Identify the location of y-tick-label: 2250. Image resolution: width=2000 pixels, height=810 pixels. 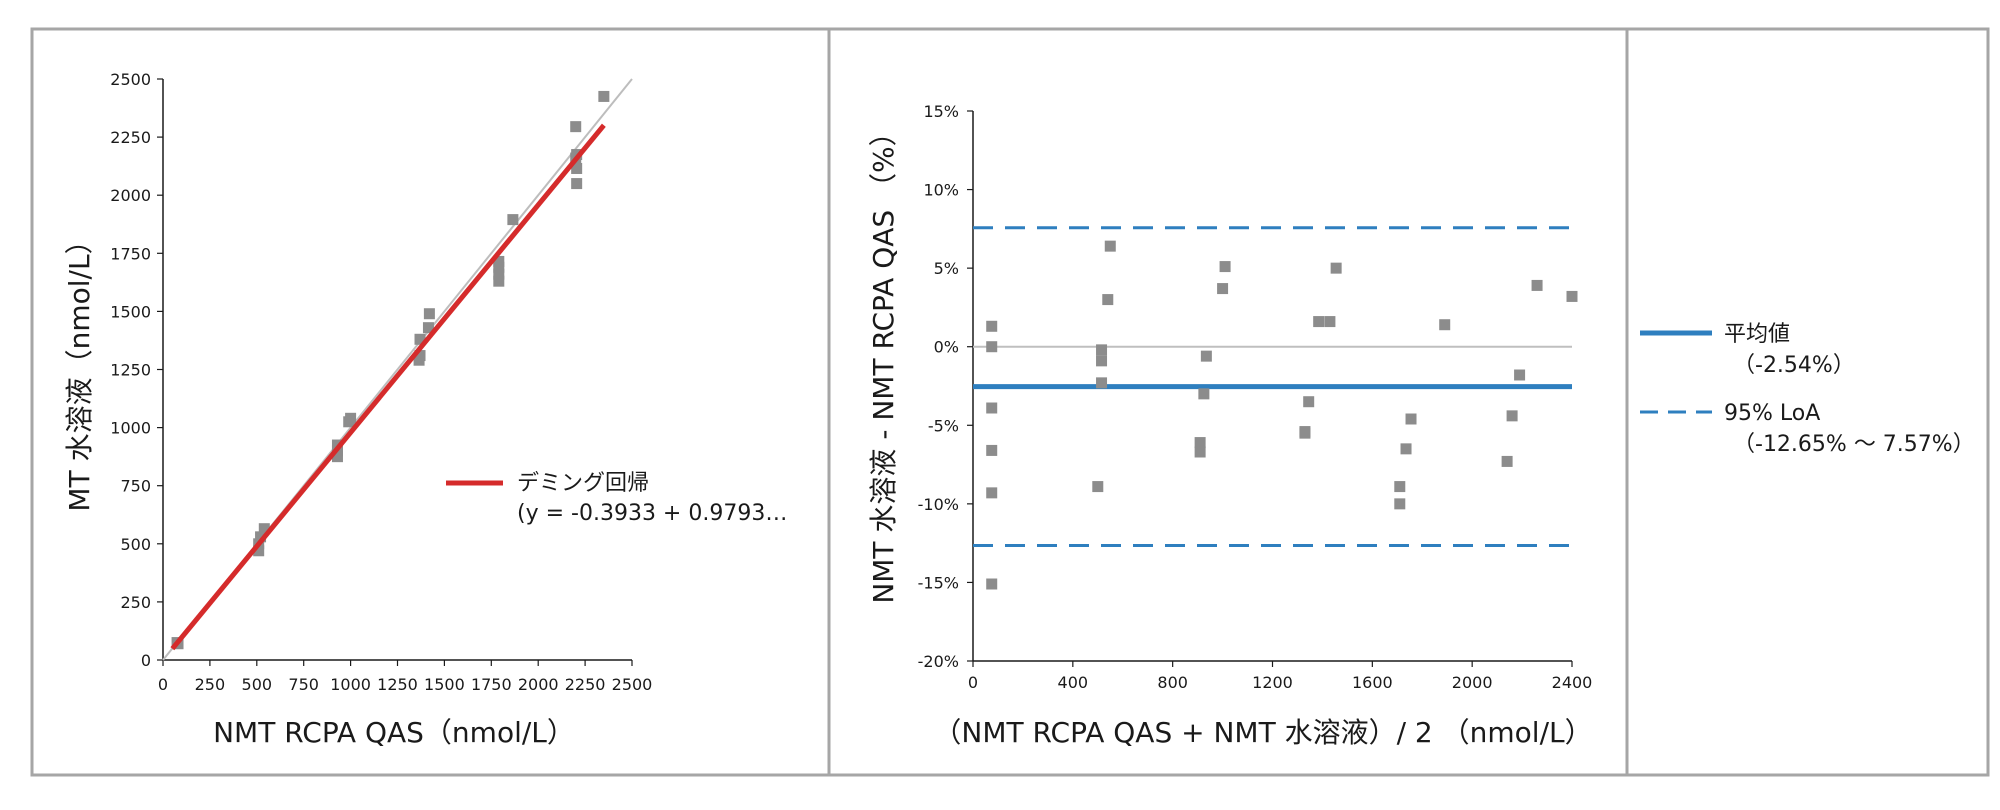
(130, 137).